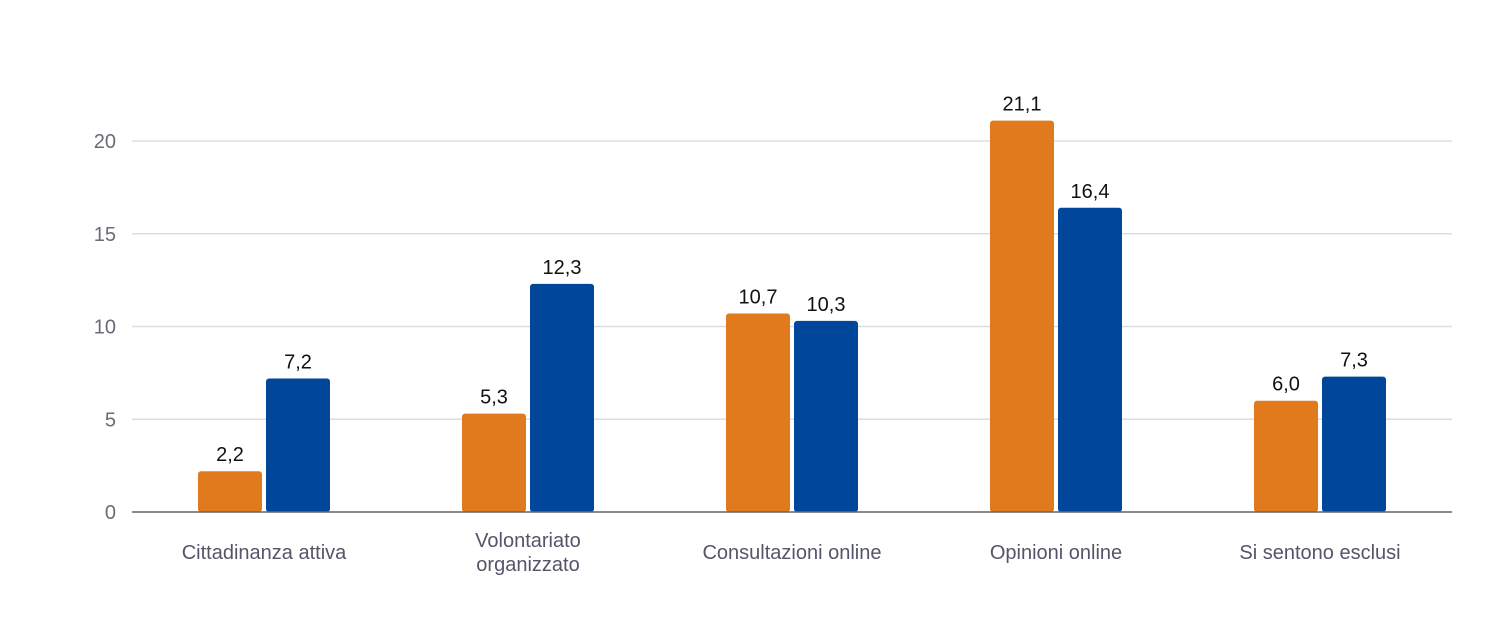 The width and height of the screenshot is (1504, 624). What do you see at coordinates (105, 328) in the screenshot?
I see `y-tick-label: 10` at bounding box center [105, 328].